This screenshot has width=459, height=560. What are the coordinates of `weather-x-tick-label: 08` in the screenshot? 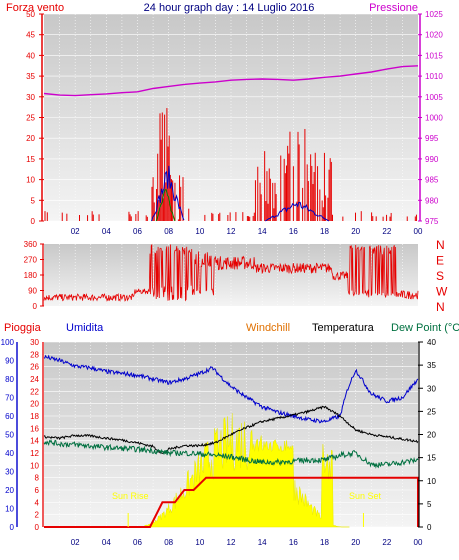 It's located at (168, 542).